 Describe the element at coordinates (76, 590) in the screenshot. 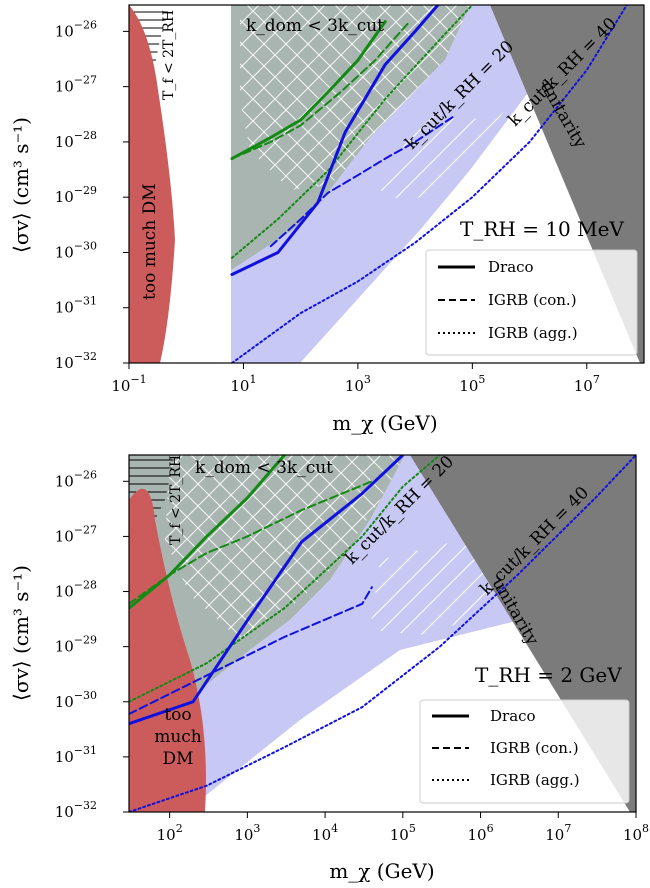

I see `bottom-ytick-label: 10−28` at that location.